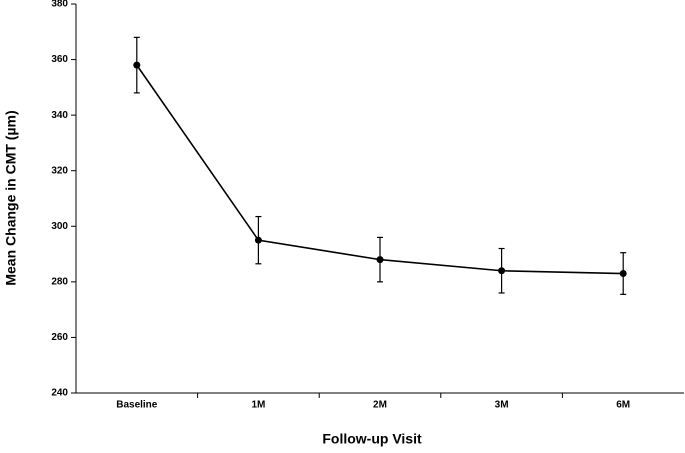 This screenshot has width=685, height=453. What do you see at coordinates (258, 405) in the screenshot?
I see `x-tick-label: 1M` at bounding box center [258, 405].